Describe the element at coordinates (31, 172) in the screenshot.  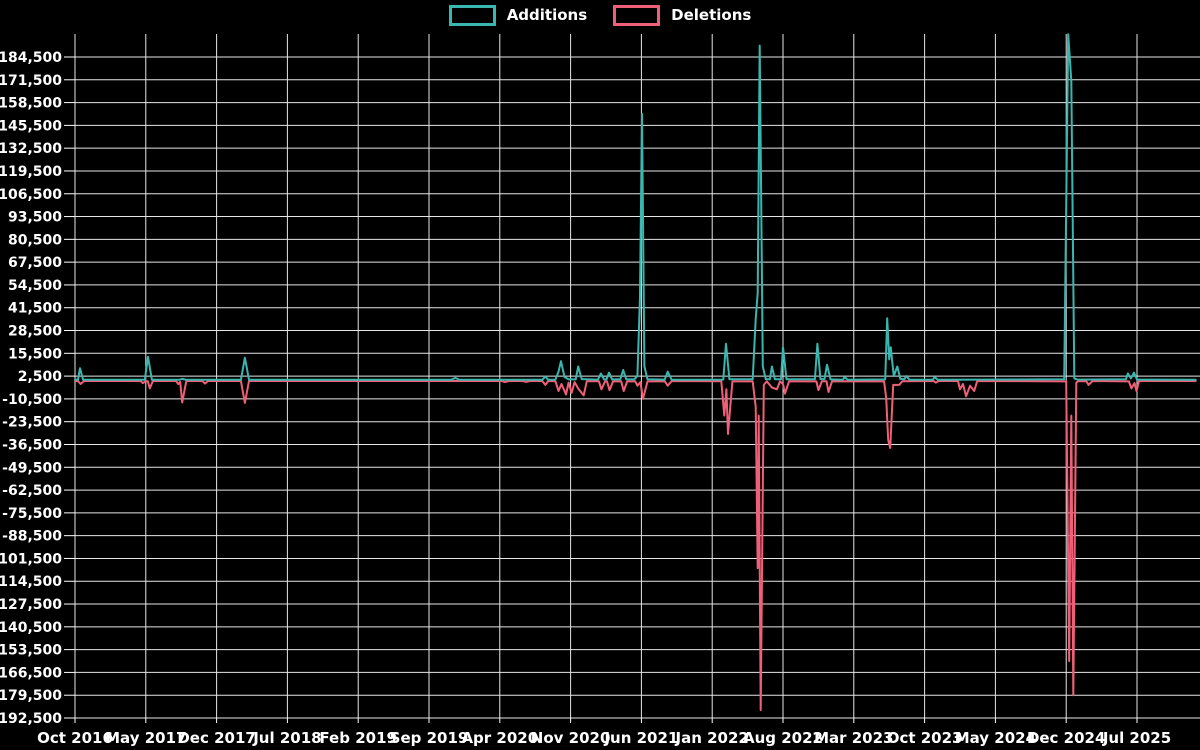
I see `y-tick-label: 119,500` at that location.